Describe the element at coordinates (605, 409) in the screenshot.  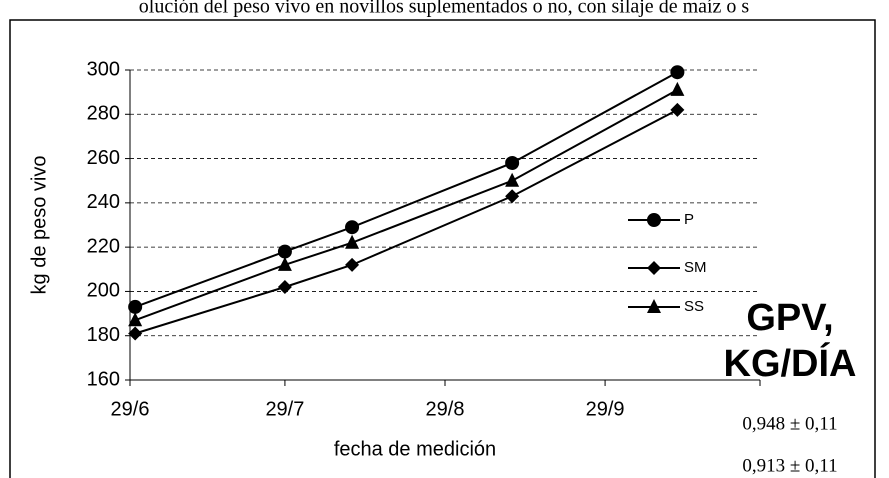
I see `x-tick-label: 29/9` at that location.